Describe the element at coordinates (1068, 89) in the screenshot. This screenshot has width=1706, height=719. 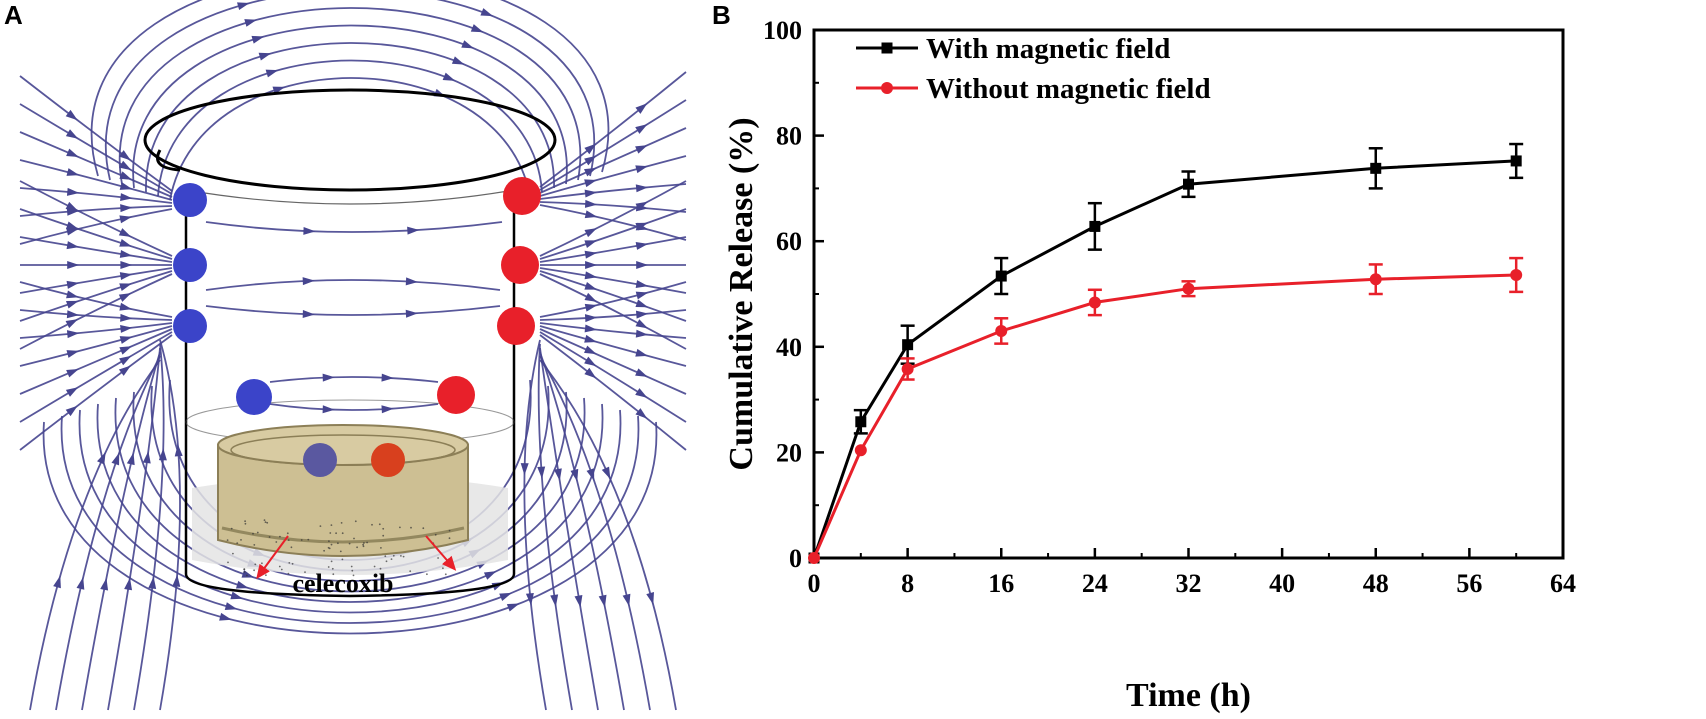
I see `legend-label: Without magnetic field` at that location.